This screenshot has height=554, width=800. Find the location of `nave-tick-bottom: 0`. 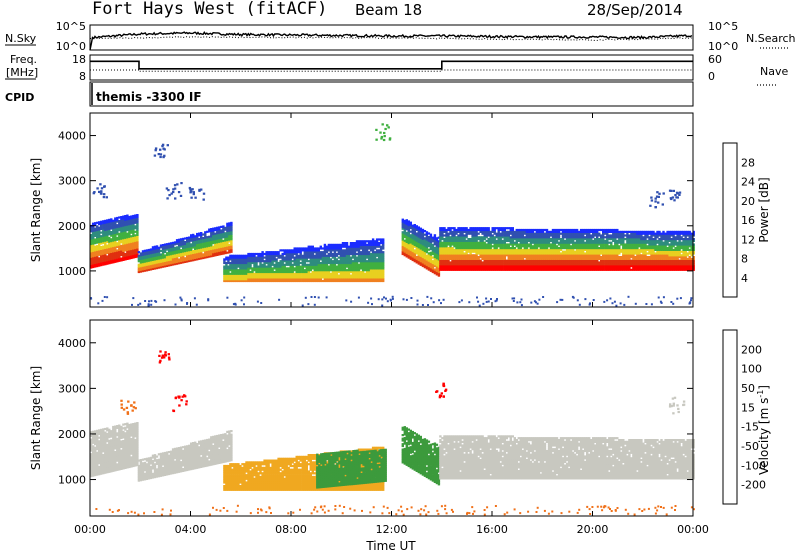

nave-tick-bottom: 0 is located at coordinates (711, 76).